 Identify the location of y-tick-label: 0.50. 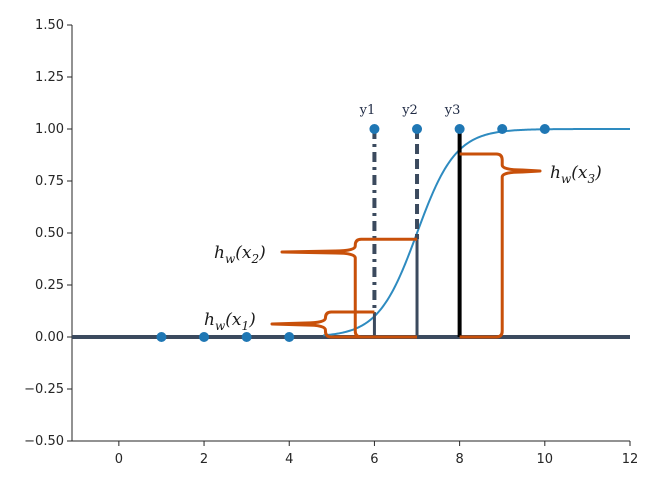
(49, 233).